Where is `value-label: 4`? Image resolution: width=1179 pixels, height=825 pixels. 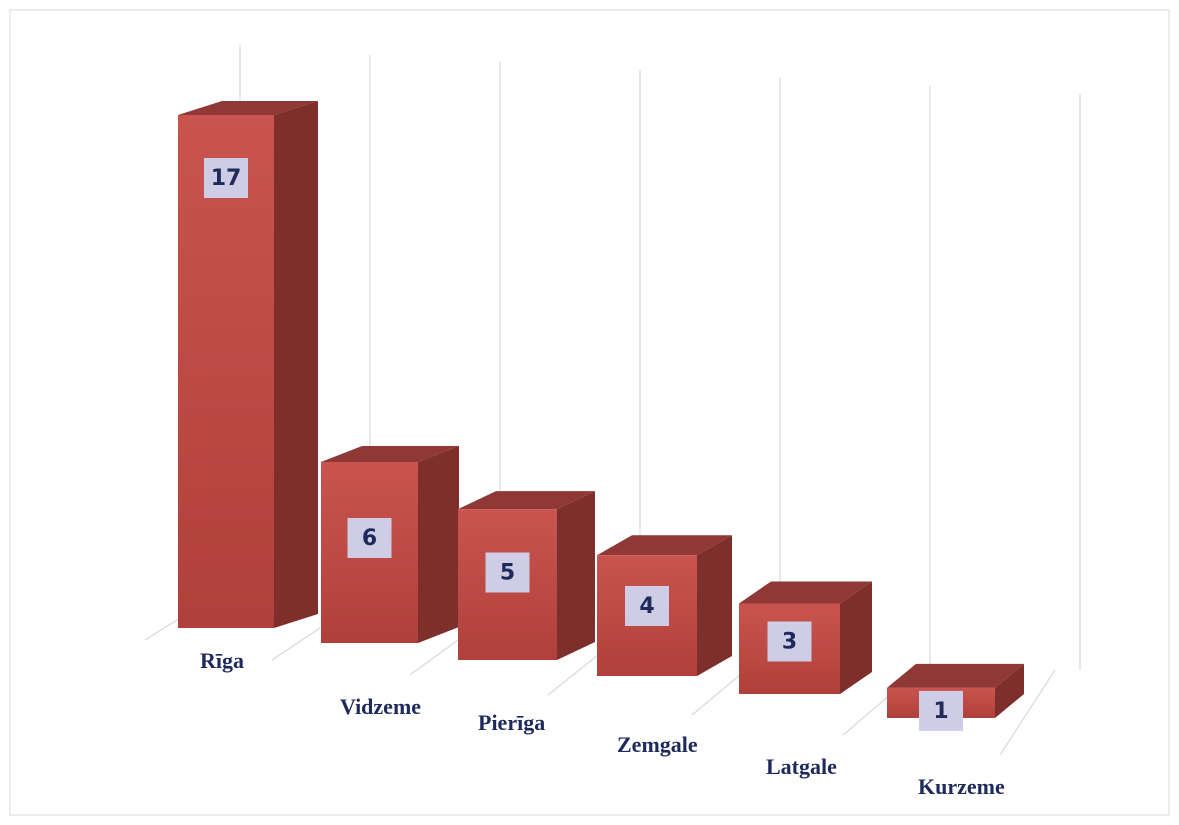
value-label: 4 is located at coordinates (646, 606).